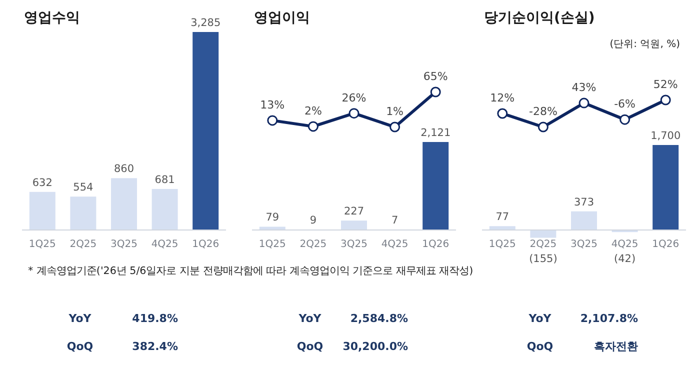 This screenshot has height=365, width=690. I want to click on data-label: 9, so click(313, 220).